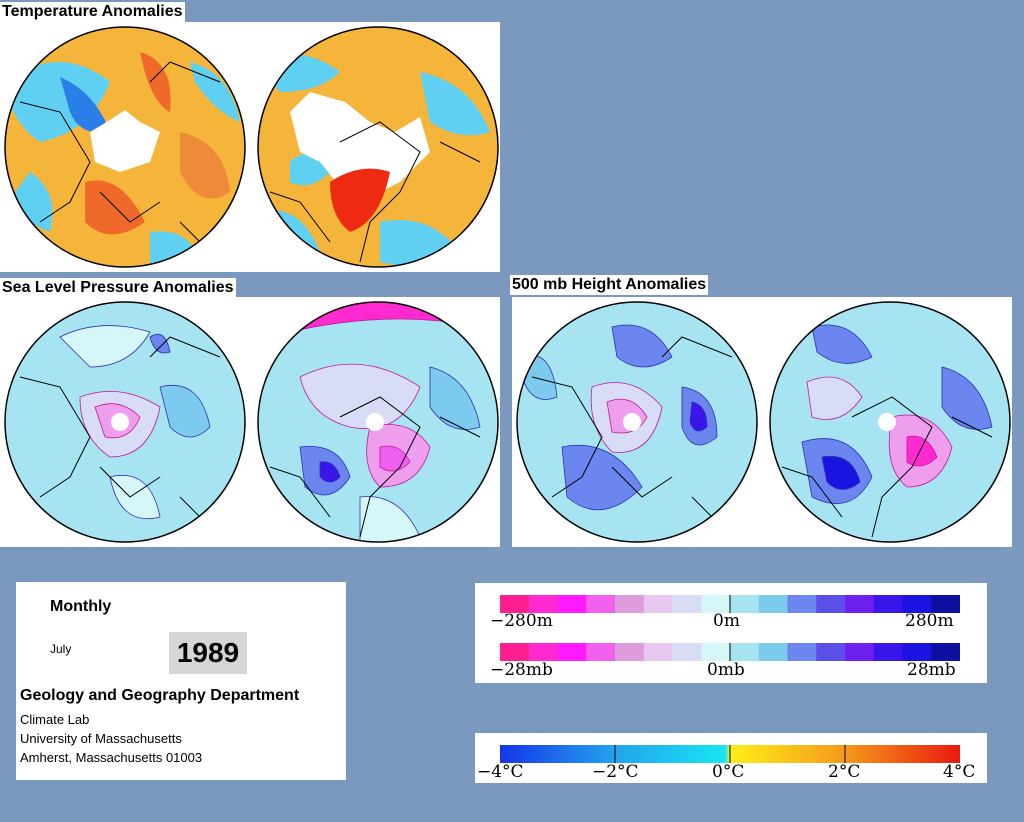 The height and width of the screenshot is (822, 1024). Describe the element at coordinates (609, 285) in the screenshot. I see `height500-title: 500 mb Height Anomalies` at that location.